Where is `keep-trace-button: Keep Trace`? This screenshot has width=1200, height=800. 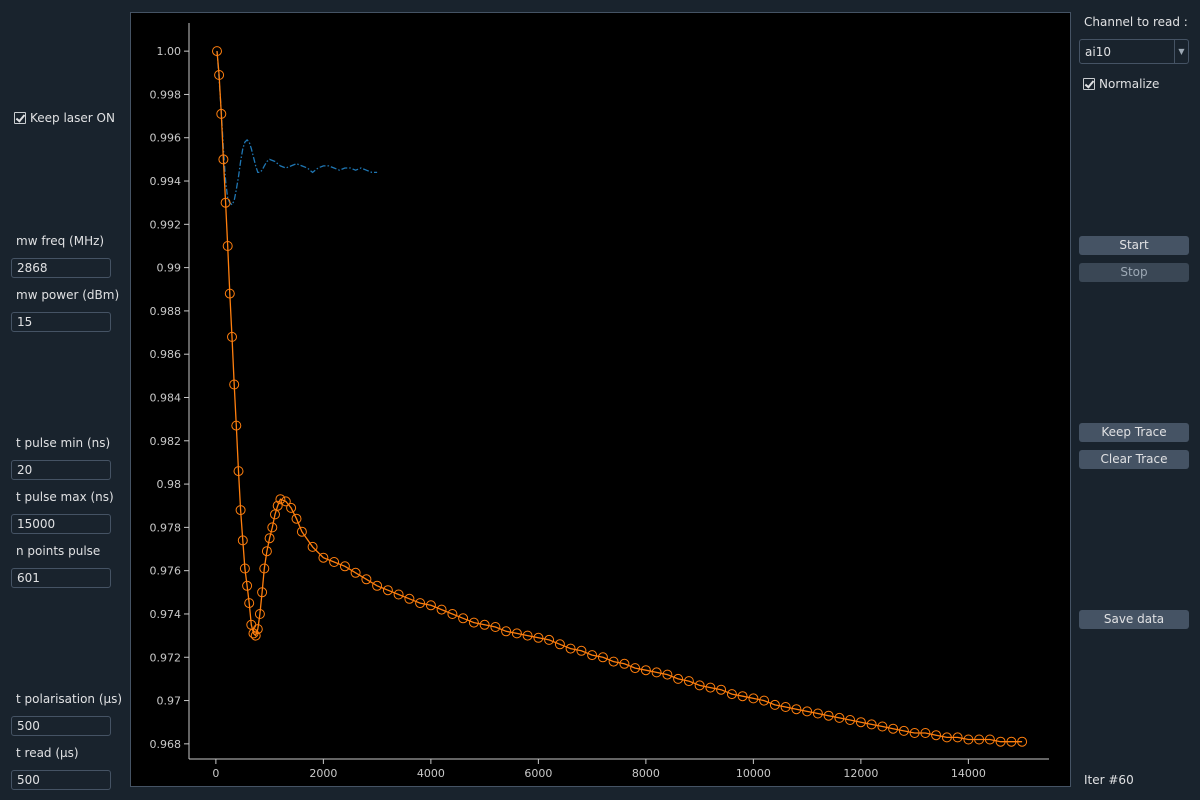 keep-trace-button: Keep Trace is located at coordinates (1134, 432).